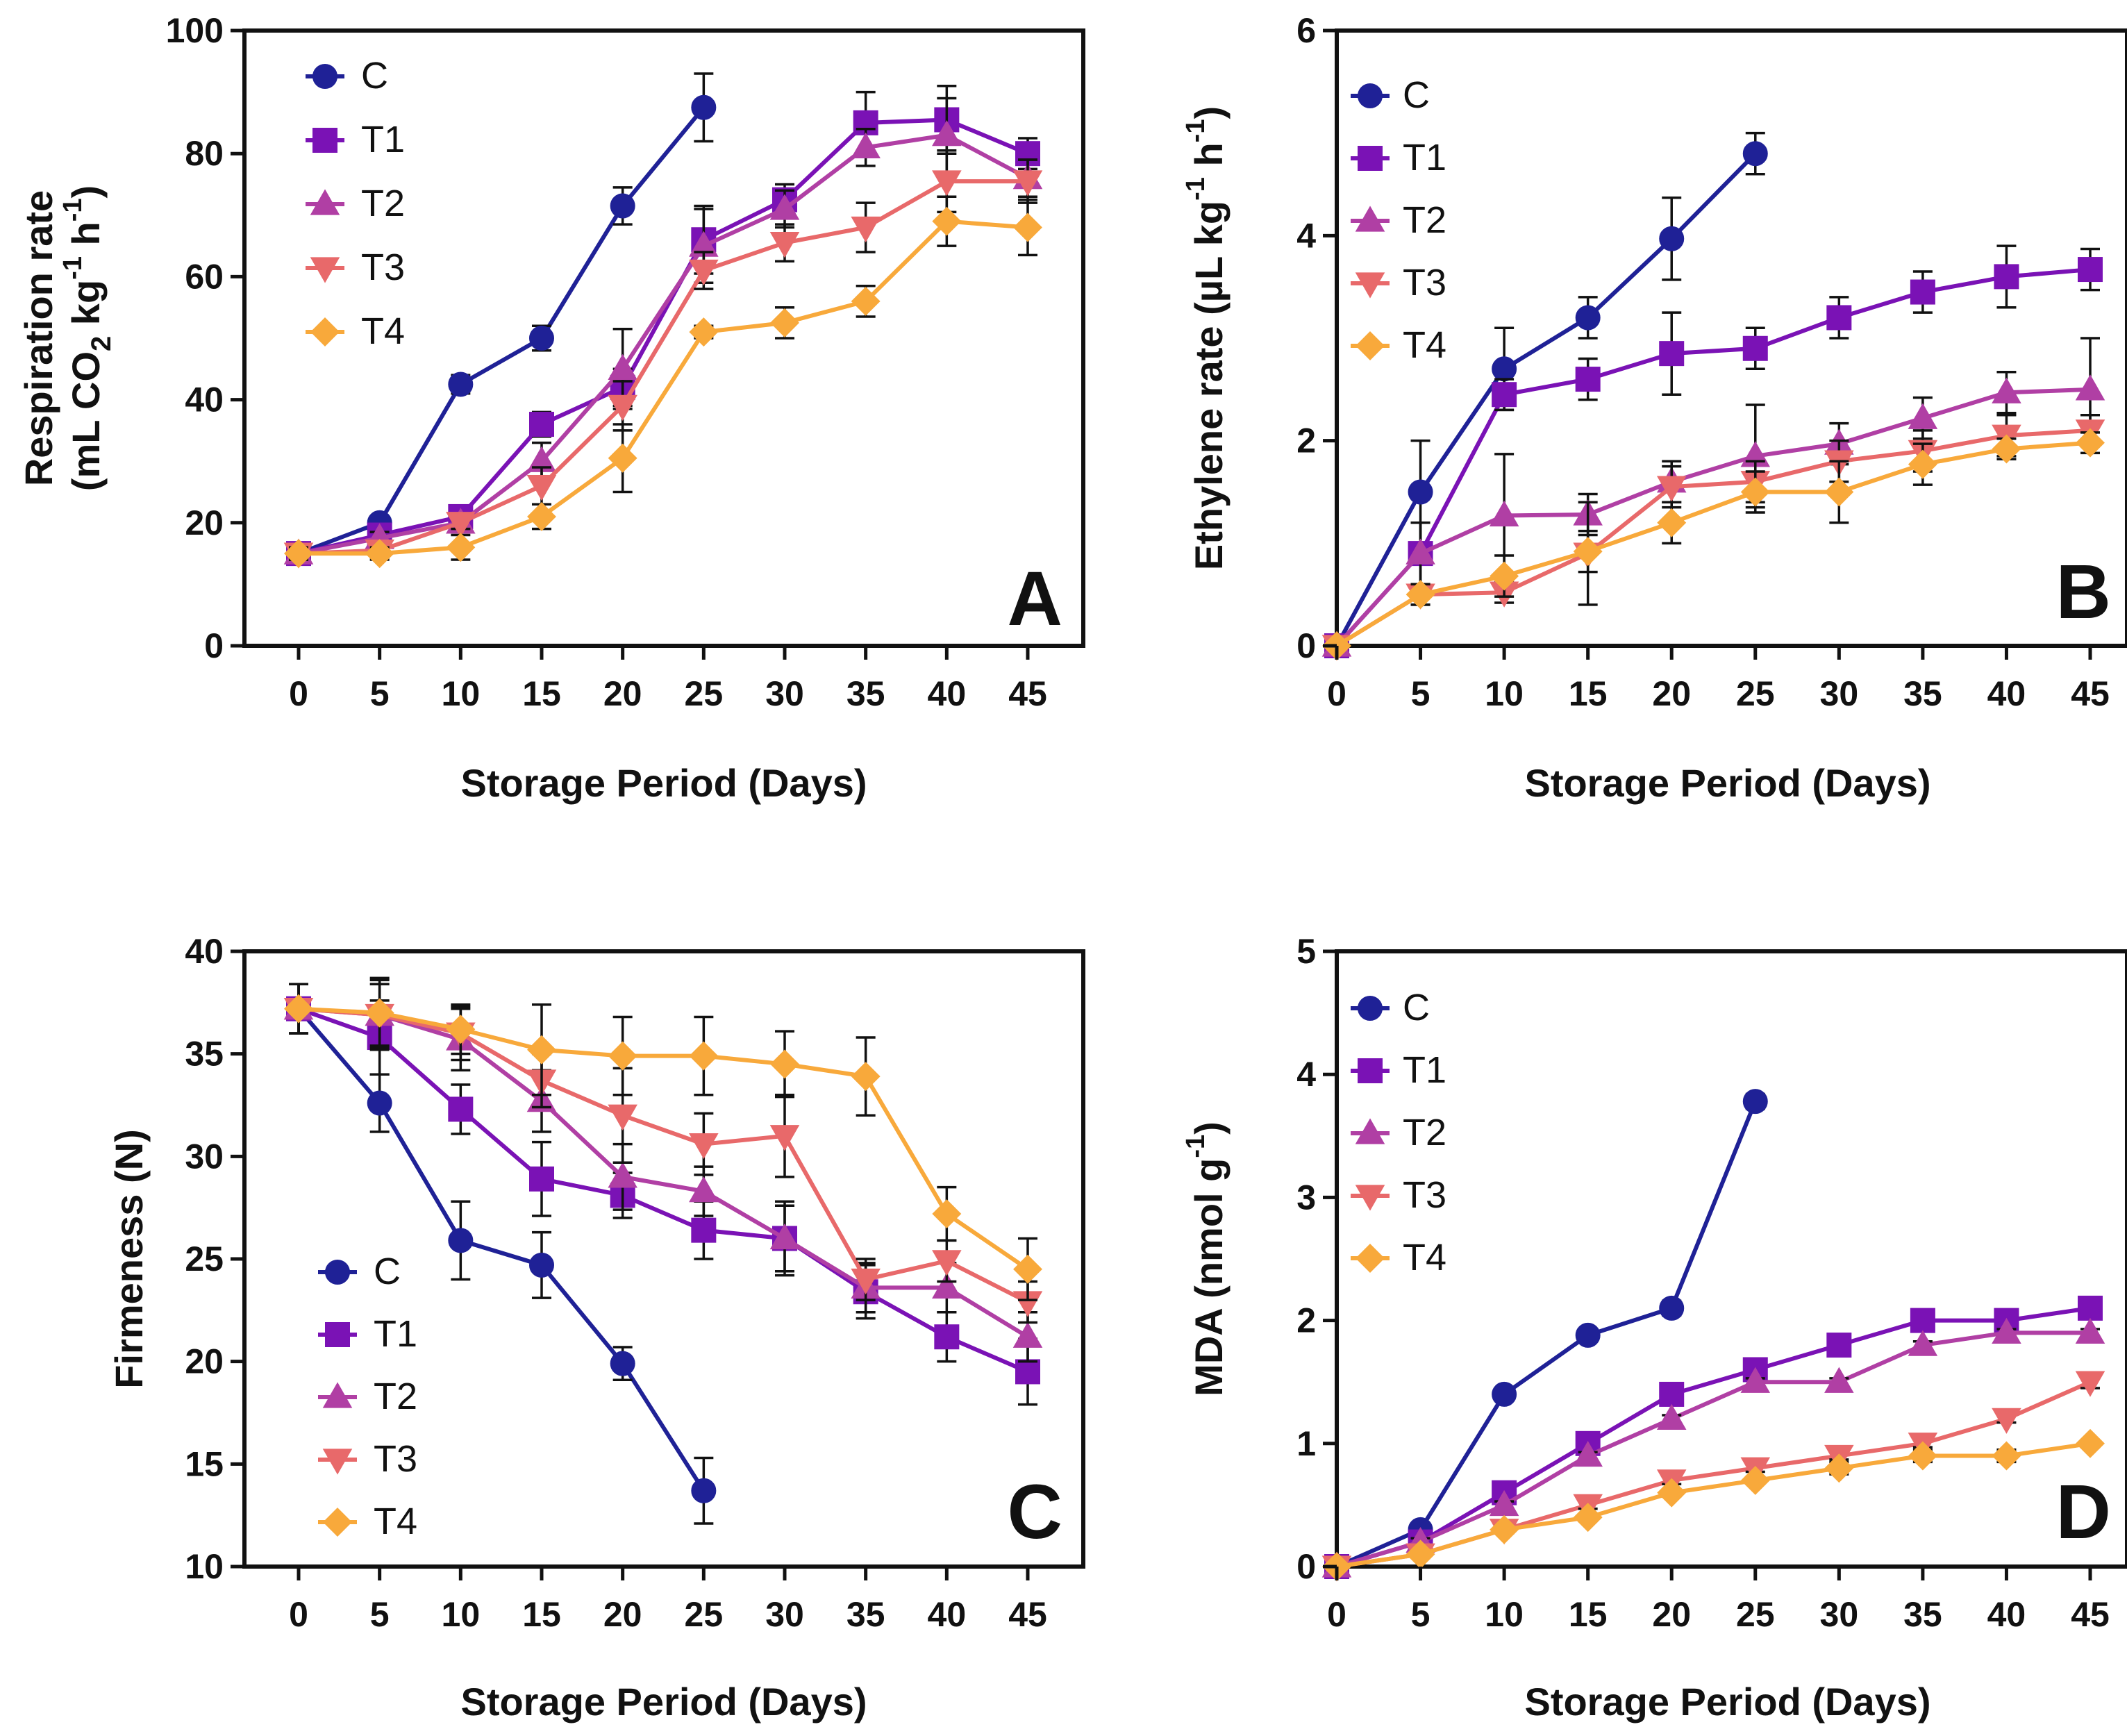 This screenshot has height=1736, width=2127. What do you see at coordinates (383, 203) in the screenshot?
I see `panel-a-legend: C T1 T2 T3 T4` at bounding box center [383, 203].